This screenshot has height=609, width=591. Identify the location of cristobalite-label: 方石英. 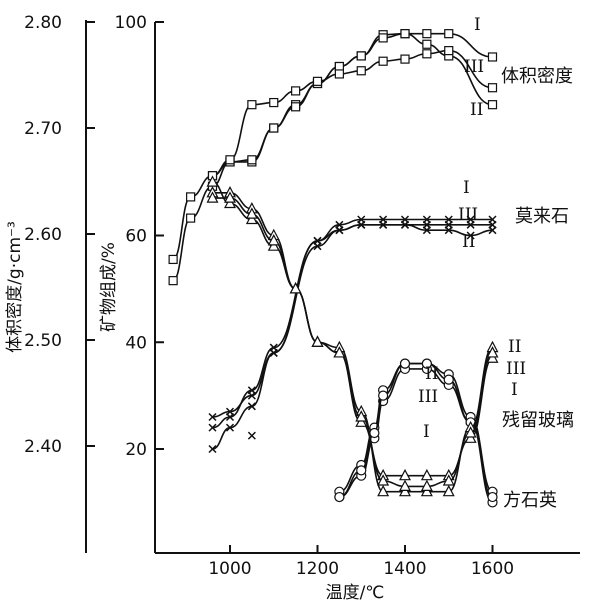
(530, 500).